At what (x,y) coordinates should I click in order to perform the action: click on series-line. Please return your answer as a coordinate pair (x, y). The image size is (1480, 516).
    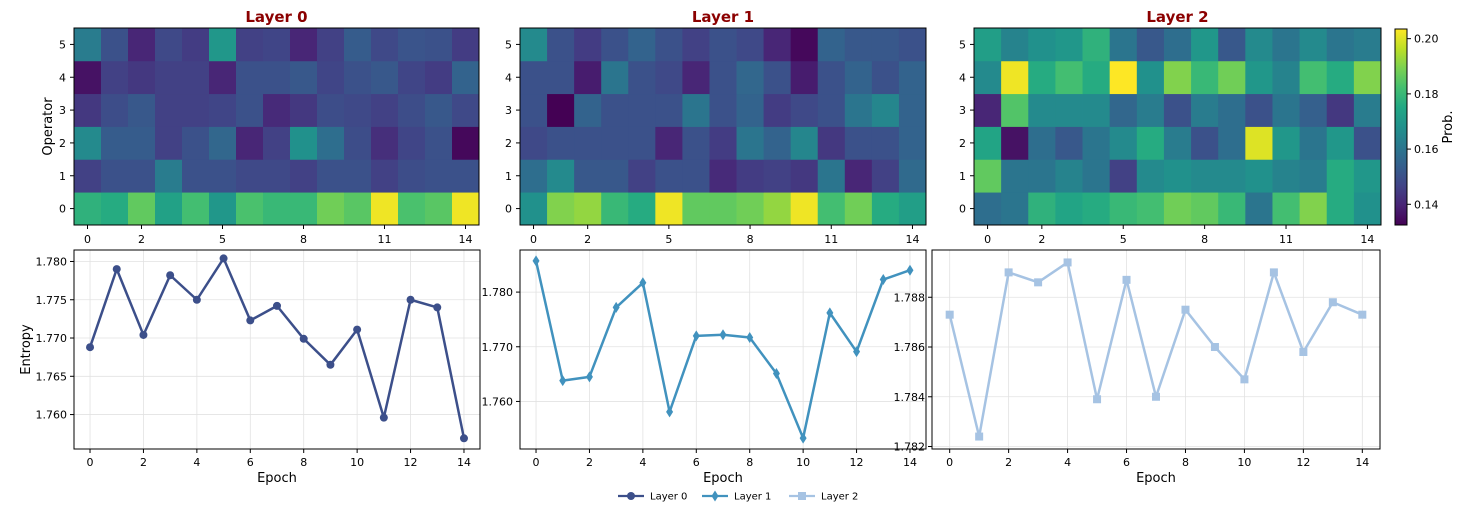
    Looking at the image, I should click on (722, 350).